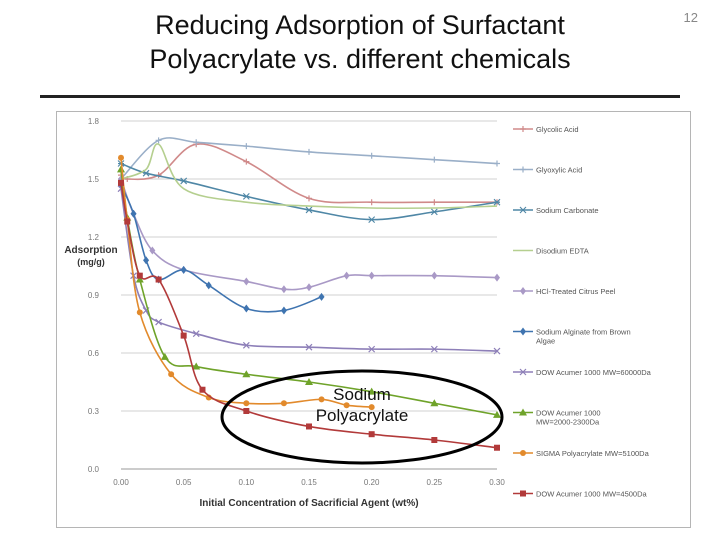  I want to click on legend-label-cont-5: Algae, so click(545, 341).